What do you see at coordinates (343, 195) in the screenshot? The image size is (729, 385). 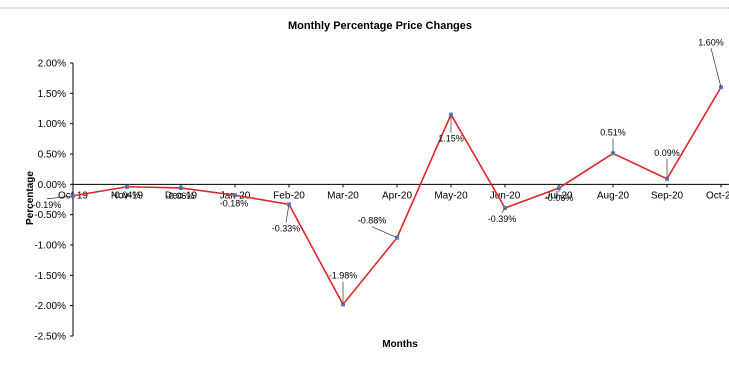 I see `x-tick-label: Mar-20` at bounding box center [343, 195].